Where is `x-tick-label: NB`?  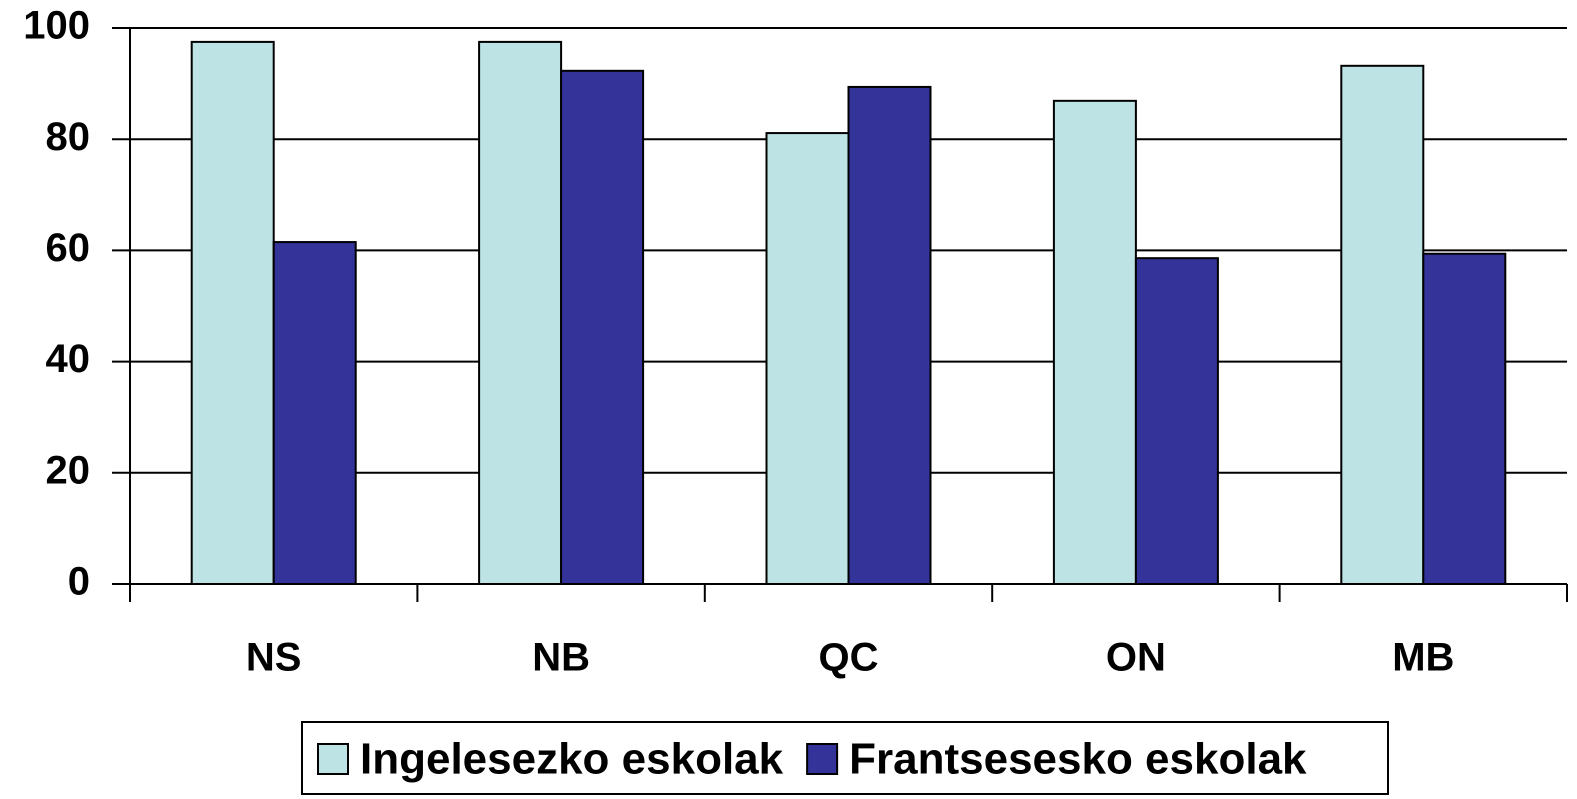 x-tick-label: NB is located at coordinates (561, 658).